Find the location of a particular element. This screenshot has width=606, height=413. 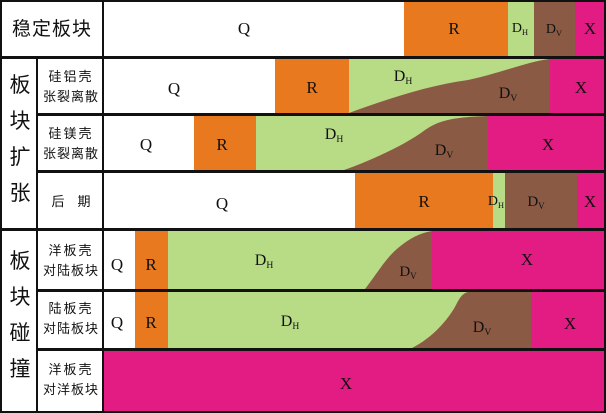

row-label-line-1: 陆板壳 is located at coordinates (70, 309).